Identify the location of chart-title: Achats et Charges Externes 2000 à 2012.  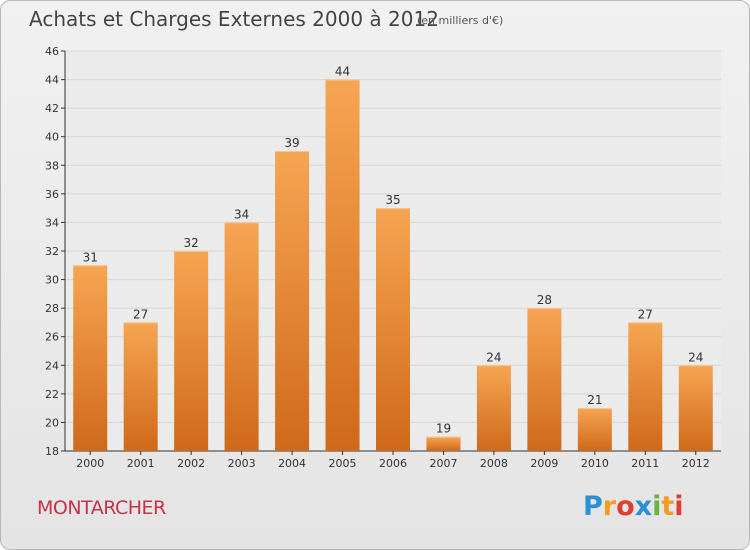
(234, 19).